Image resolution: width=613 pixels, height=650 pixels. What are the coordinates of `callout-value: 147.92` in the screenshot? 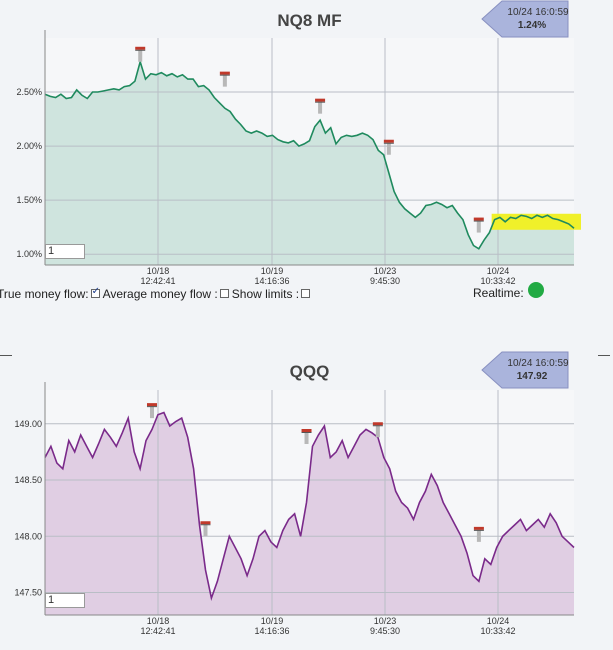 It's located at (532, 376).